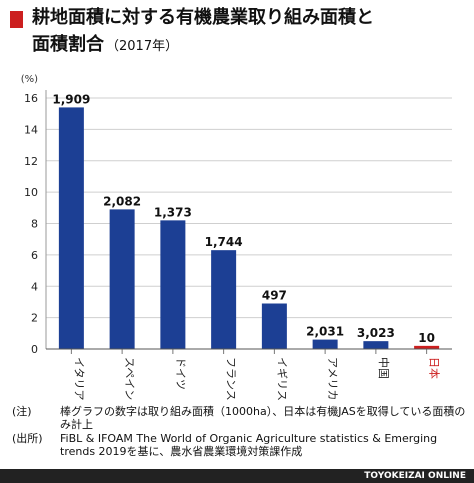 This screenshot has width=474, height=483. I want to click on footer-bar: TOYOKEIZAI ONLINE, so click(237, 476).